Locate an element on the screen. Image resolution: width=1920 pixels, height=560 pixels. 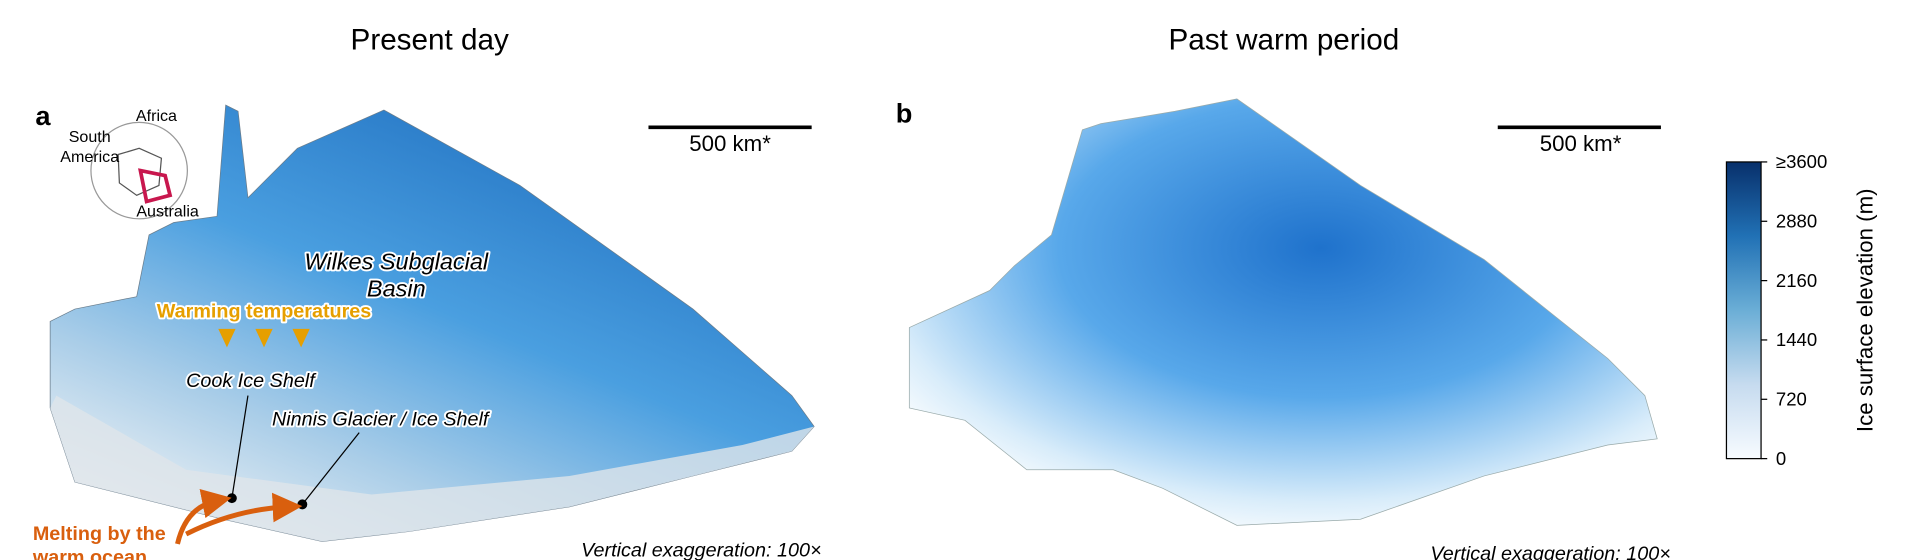
annotation: Cook Ice Shelf is located at coordinates (251, 381).